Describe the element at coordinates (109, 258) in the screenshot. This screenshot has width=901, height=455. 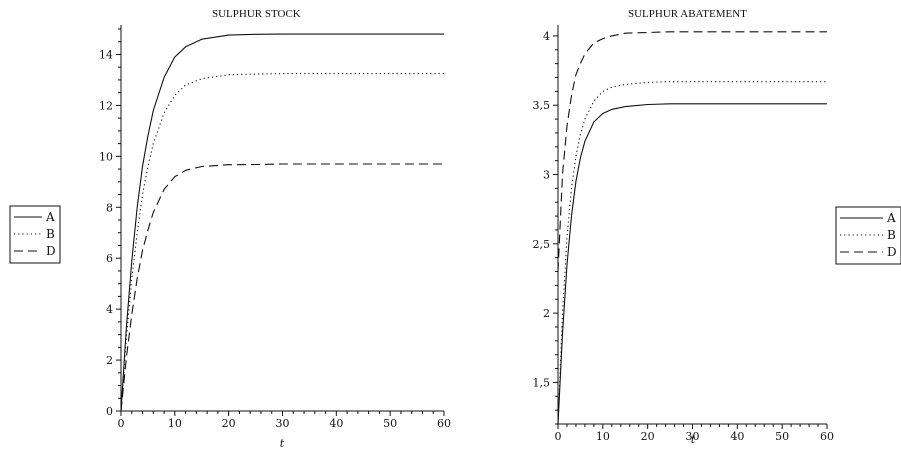
I see `y-tick-label: 6` at that location.